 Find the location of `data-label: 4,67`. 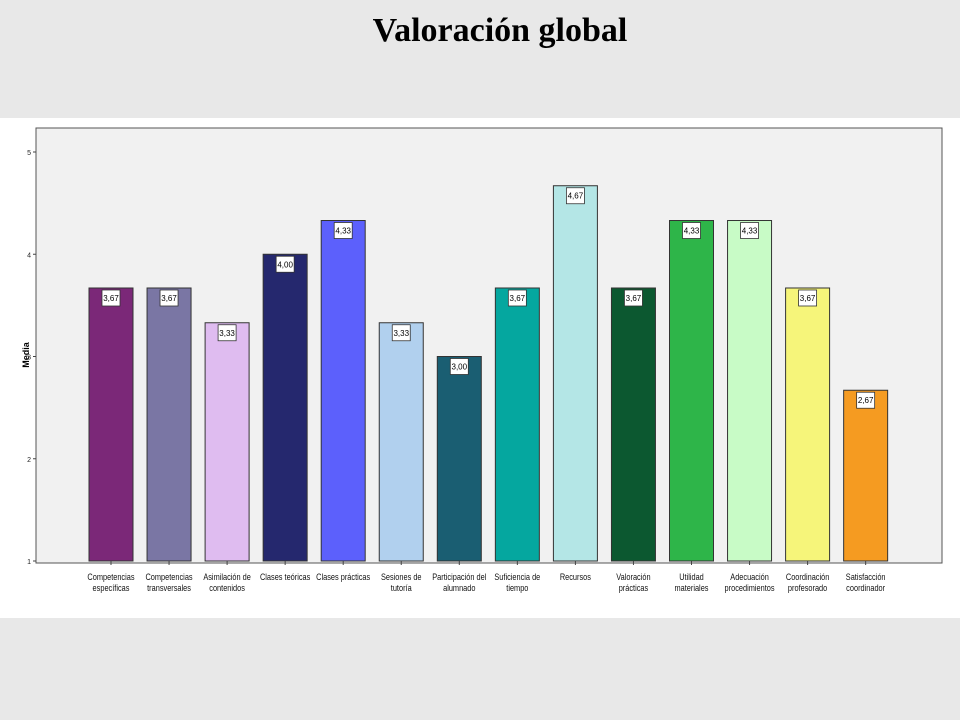

data-label: 4,67 is located at coordinates (576, 196).